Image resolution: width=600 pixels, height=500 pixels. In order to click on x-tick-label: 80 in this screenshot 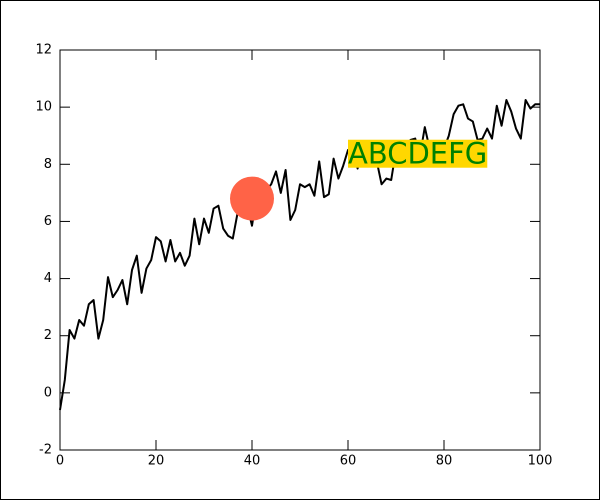, I will do `click(444, 461)`.